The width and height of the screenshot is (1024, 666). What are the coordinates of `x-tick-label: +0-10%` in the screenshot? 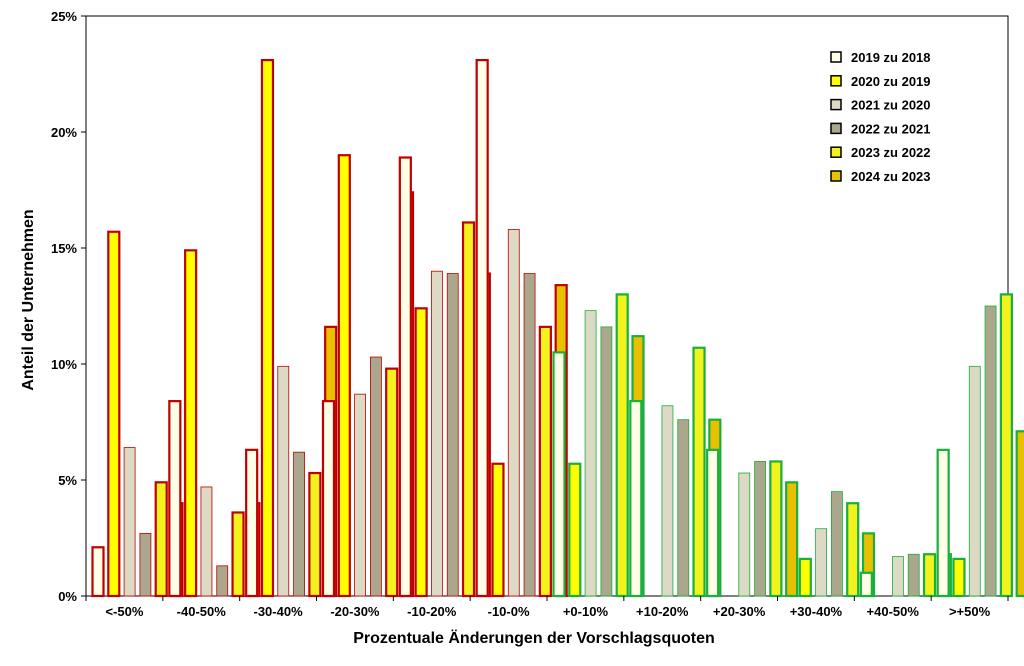 It's located at (586, 611).